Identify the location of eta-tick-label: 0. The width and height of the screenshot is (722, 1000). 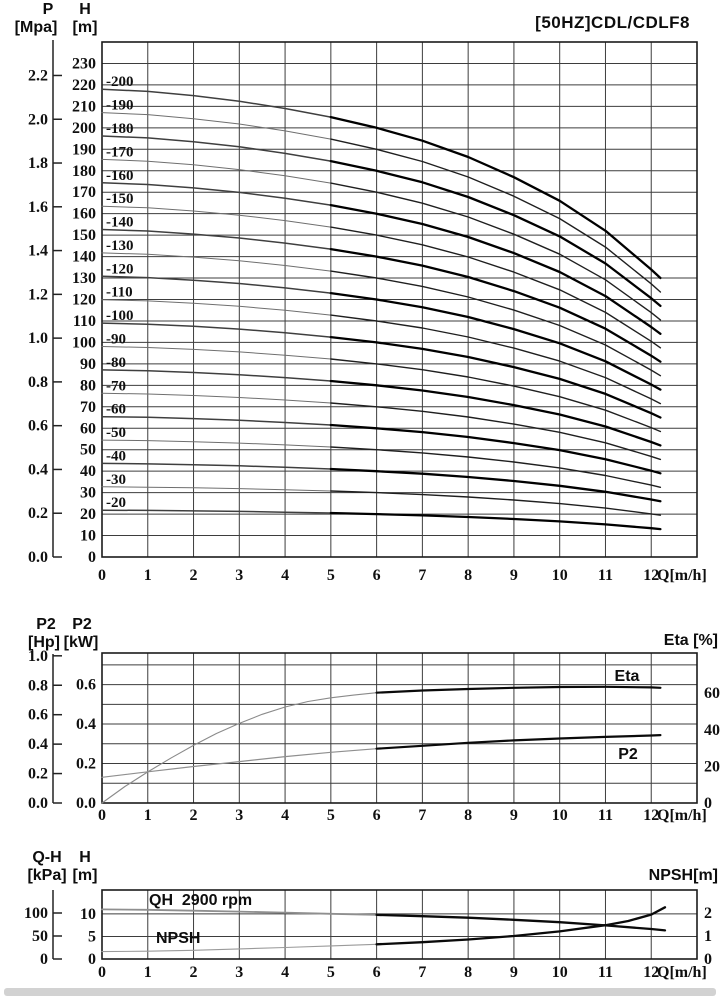
(708, 803).